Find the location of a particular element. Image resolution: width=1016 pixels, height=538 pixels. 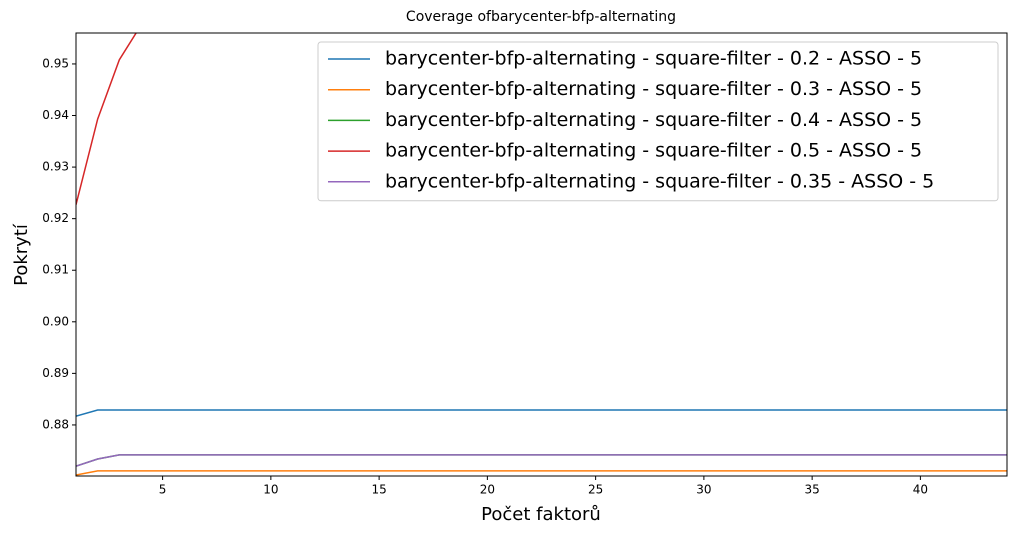

chart-title: Coverage ofbarycenter-bfp-alternating is located at coordinates (541, 17).